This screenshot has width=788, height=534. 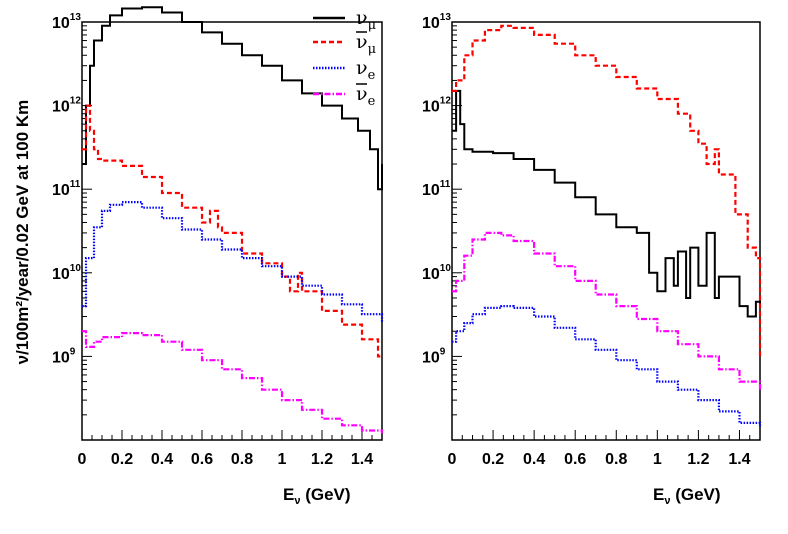 What do you see at coordinates (232, 98) in the screenshot?
I see `series-solid-line` at bounding box center [232, 98].